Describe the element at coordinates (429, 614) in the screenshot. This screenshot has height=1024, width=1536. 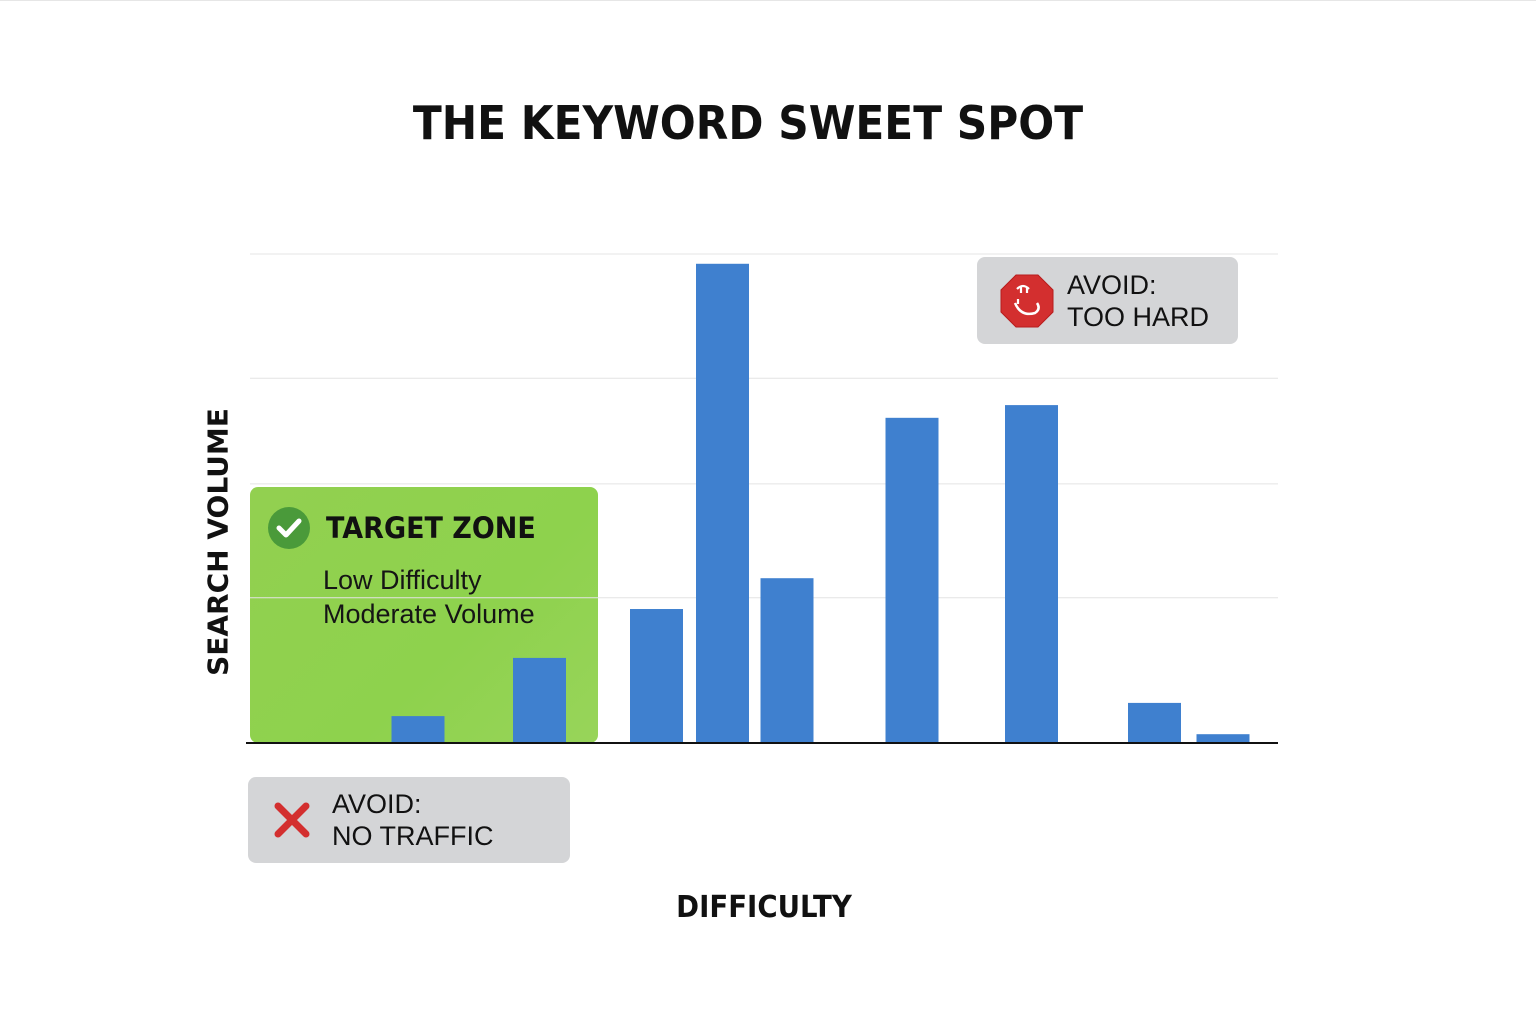
I see `target-zone-line2: Moderate Volume` at that location.